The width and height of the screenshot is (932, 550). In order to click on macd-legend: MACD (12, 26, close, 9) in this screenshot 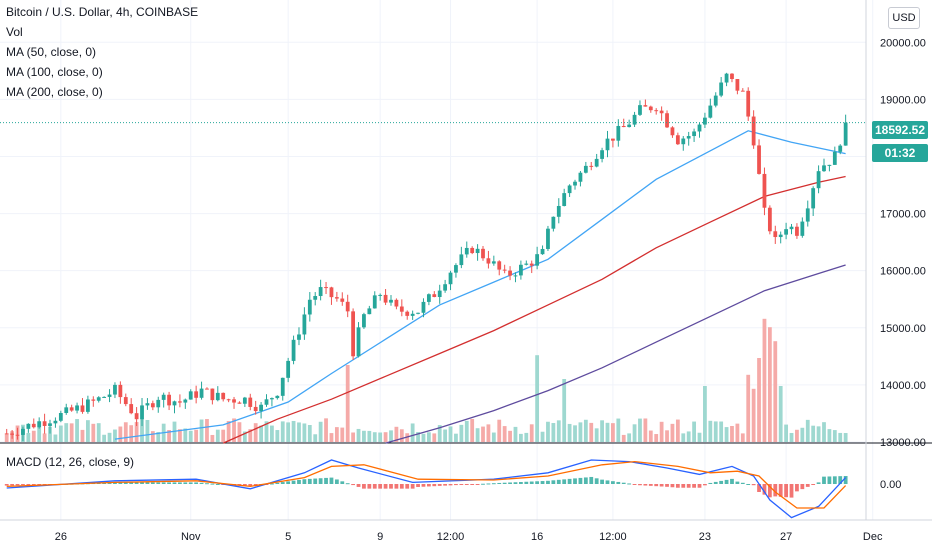, I will do `click(70, 462)`.